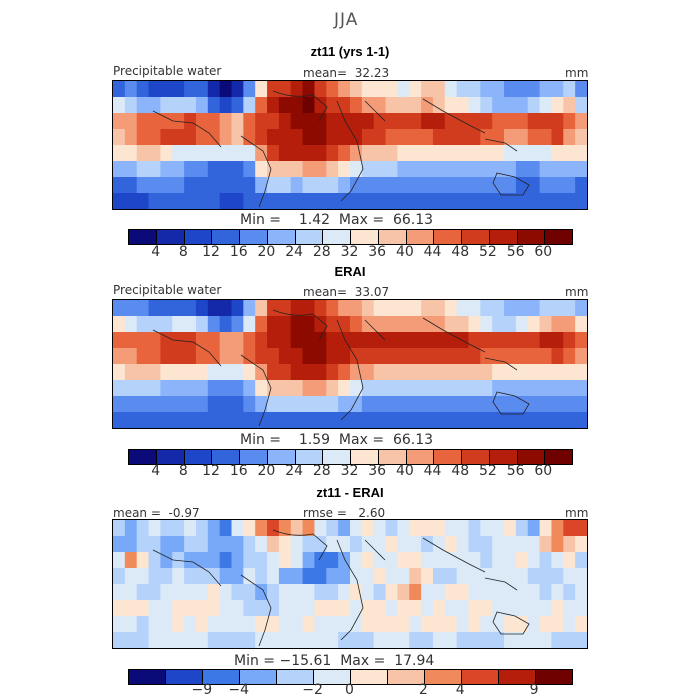  Describe the element at coordinates (350, 145) in the screenshot. I see `heatmap-panel-model` at that location.